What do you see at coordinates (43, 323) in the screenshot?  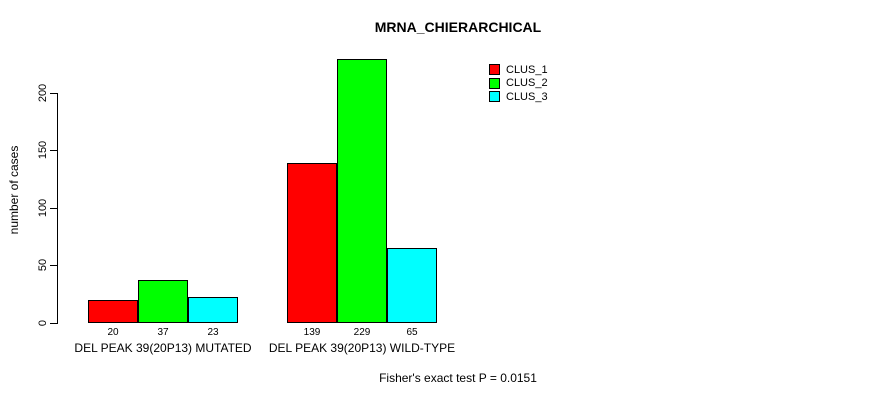 I see `y-axis-tick-label: 0` at bounding box center [43, 323].